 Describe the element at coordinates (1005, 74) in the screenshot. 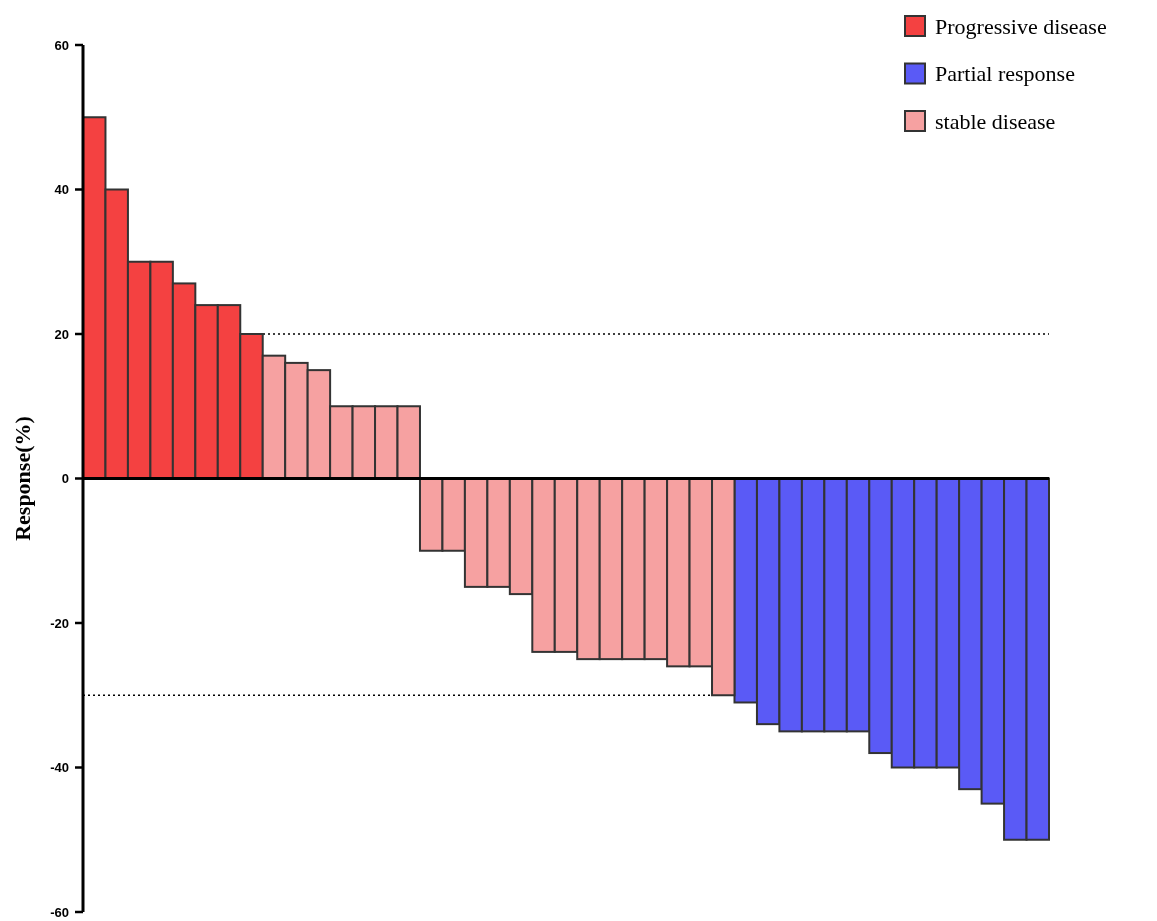

I see `legend-label: Partial response` at that location.